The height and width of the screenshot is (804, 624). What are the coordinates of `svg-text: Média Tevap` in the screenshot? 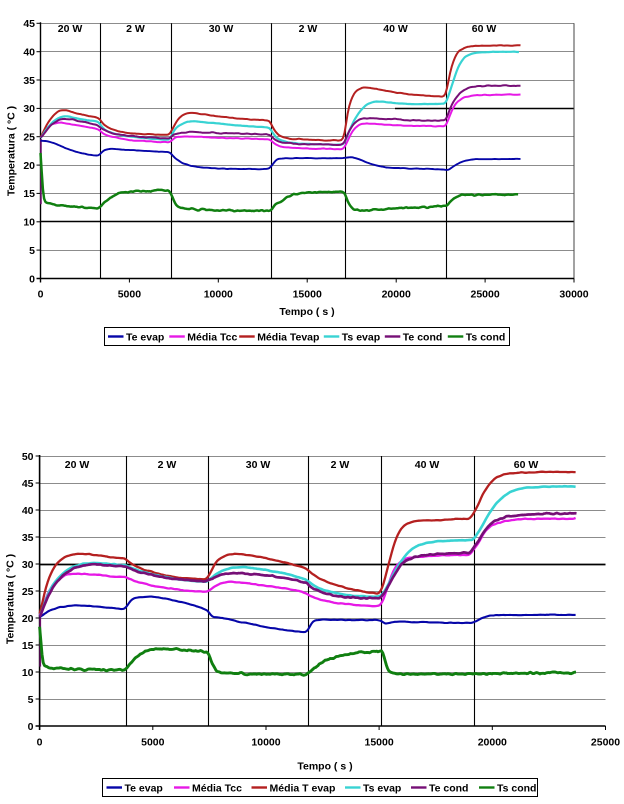 It's located at (288, 338).